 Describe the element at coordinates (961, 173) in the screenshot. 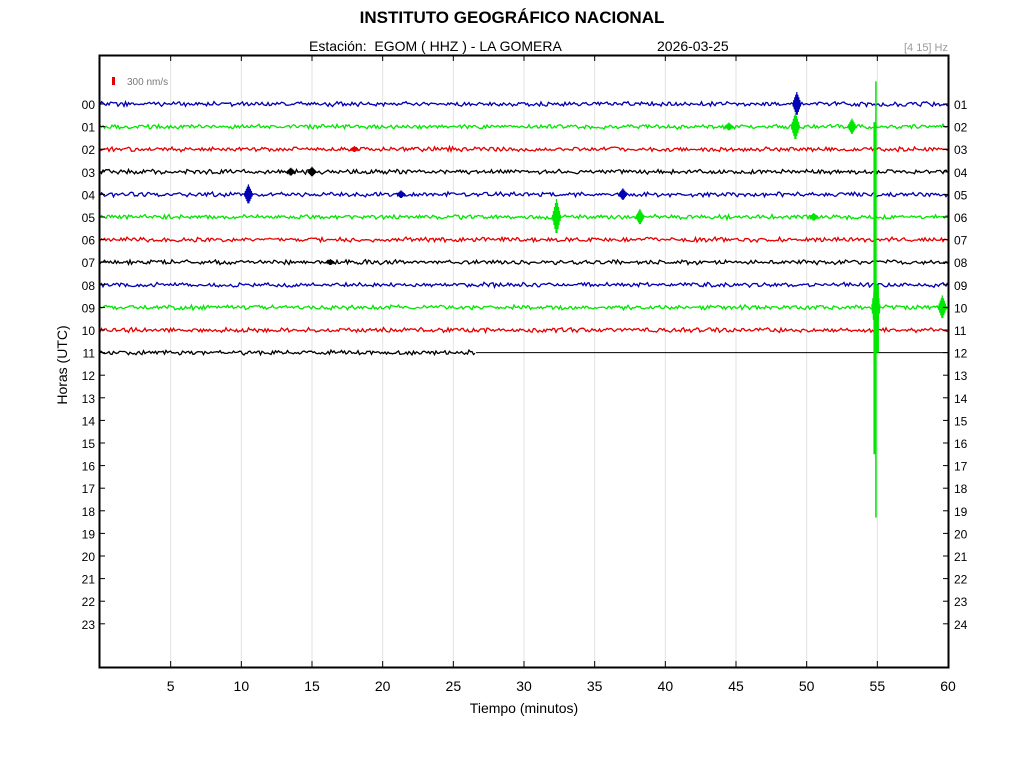

I see `y-tick-label-right: 04` at that location.